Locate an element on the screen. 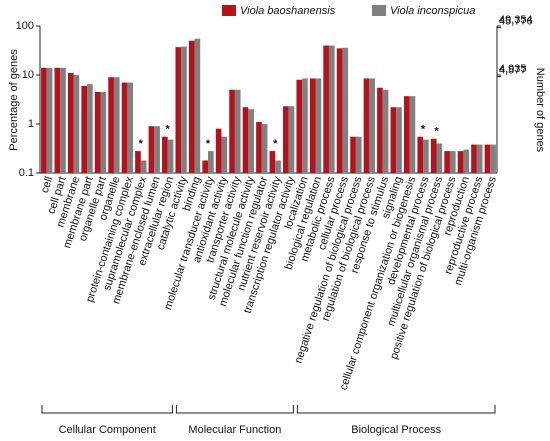  y2-axis-label: Number of genes is located at coordinates (540, 110).